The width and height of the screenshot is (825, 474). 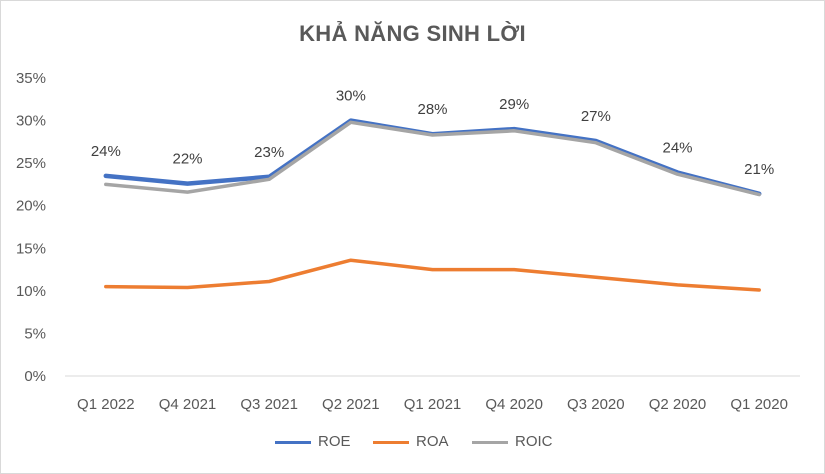 I want to click on data-label: 30%, so click(x=351, y=96).